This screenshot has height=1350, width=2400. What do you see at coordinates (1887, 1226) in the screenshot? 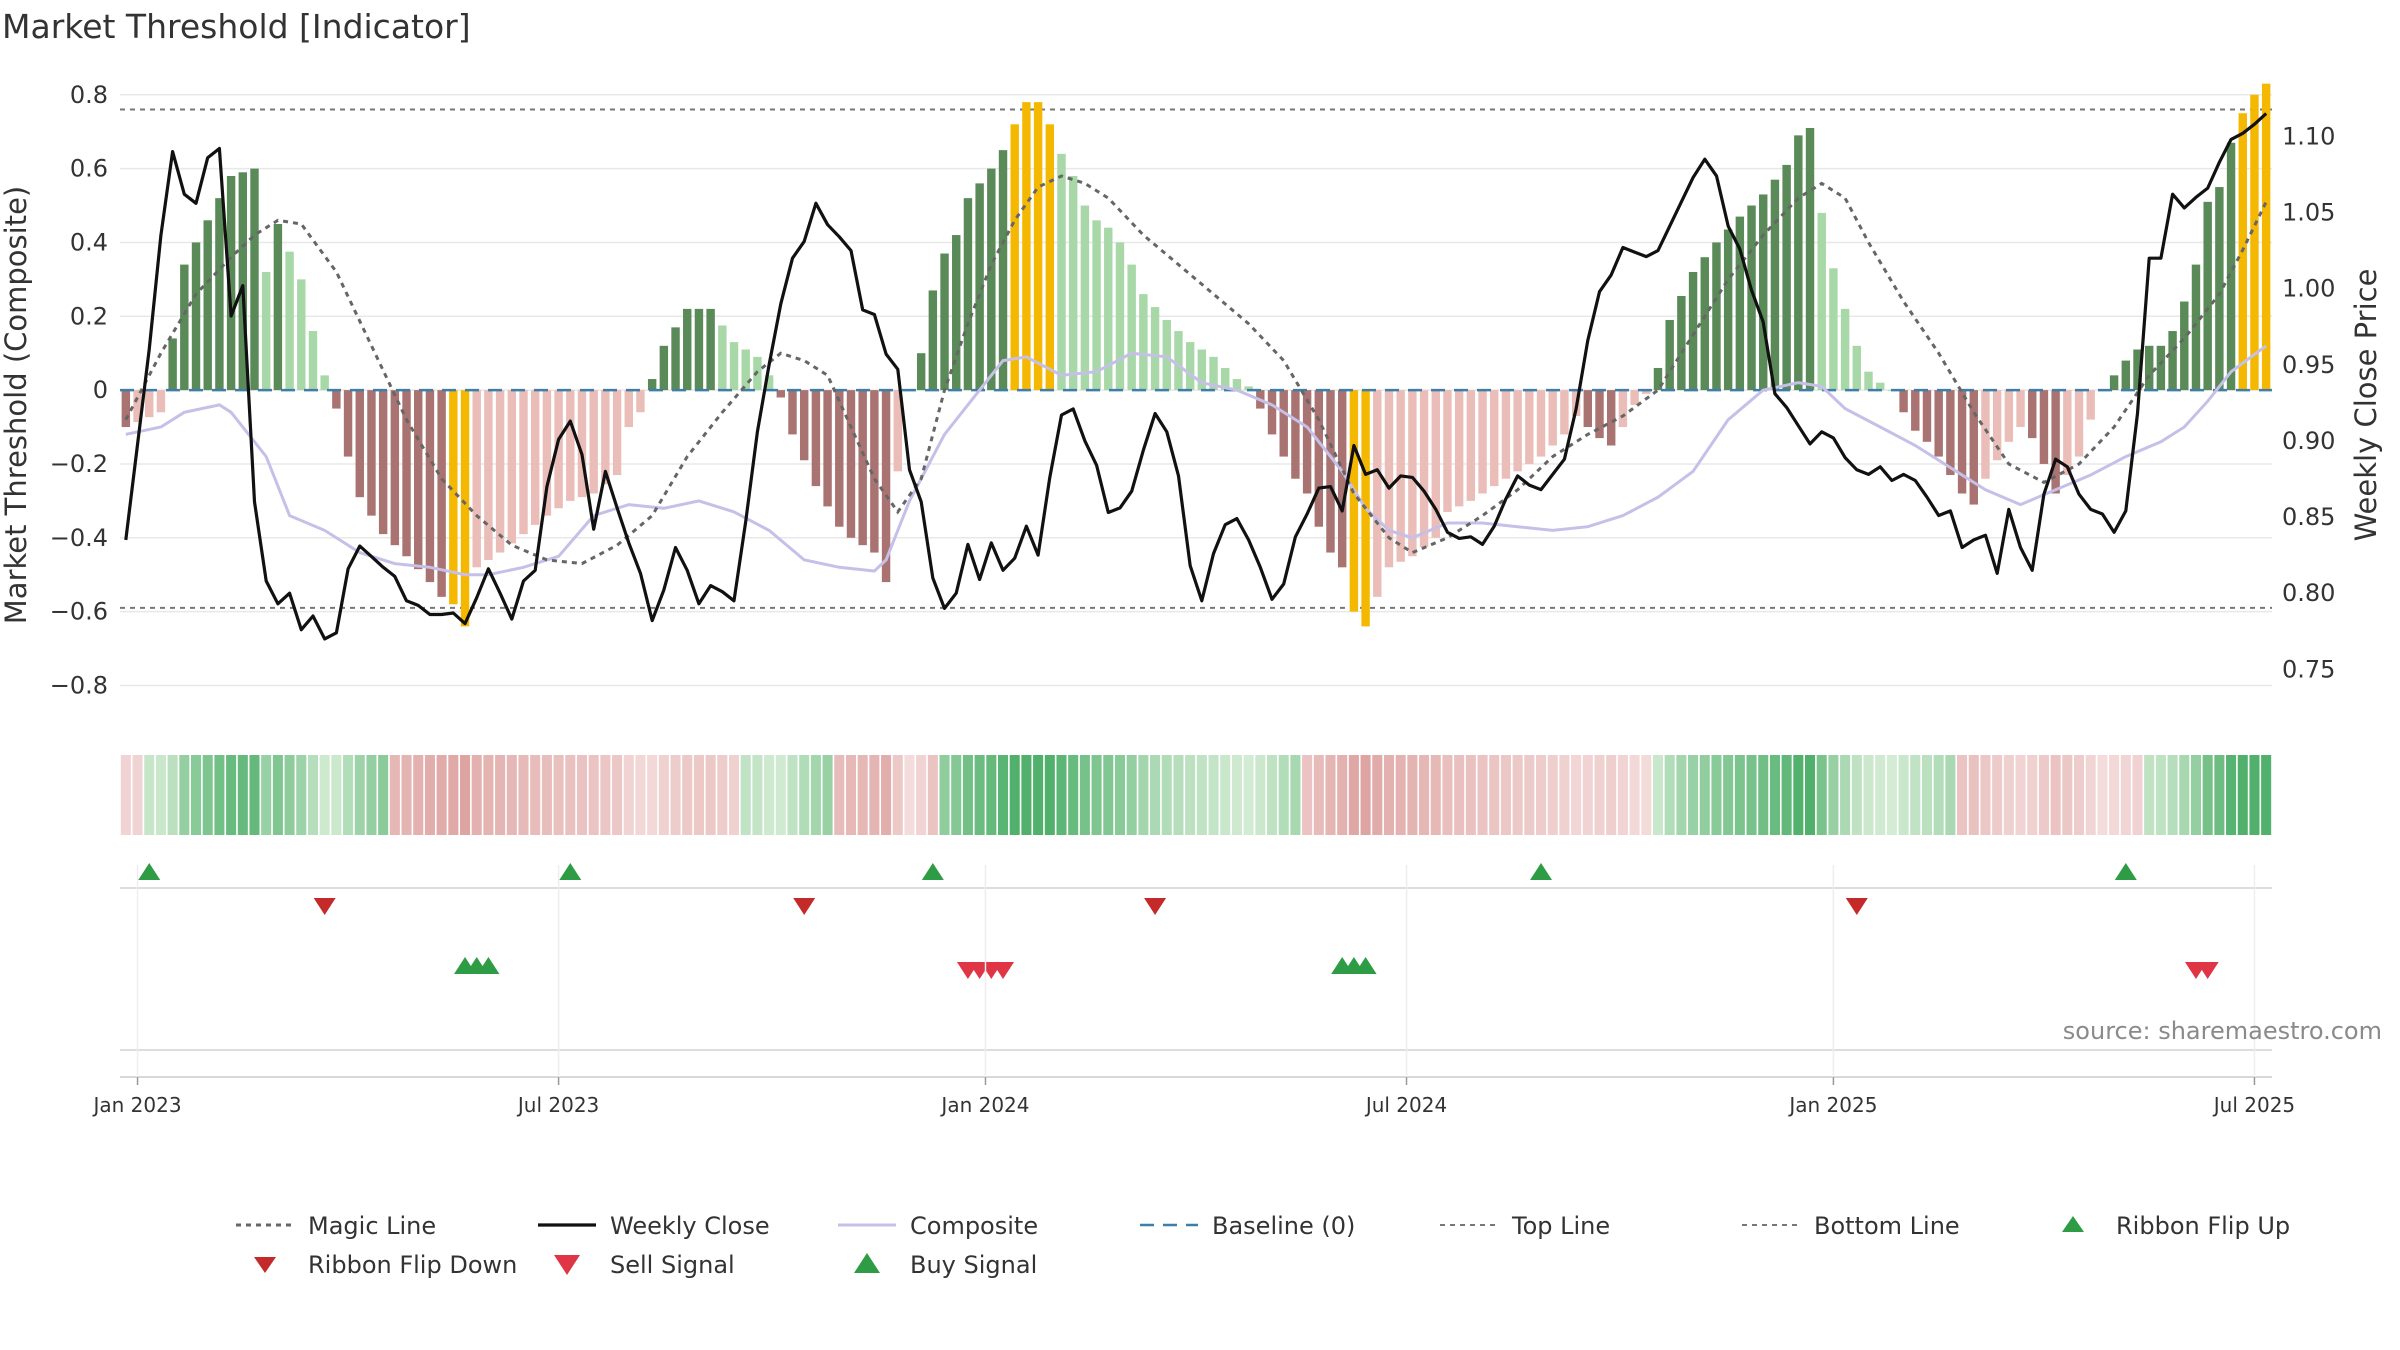
I see `legend-label: Bottom Line` at bounding box center [1887, 1226].